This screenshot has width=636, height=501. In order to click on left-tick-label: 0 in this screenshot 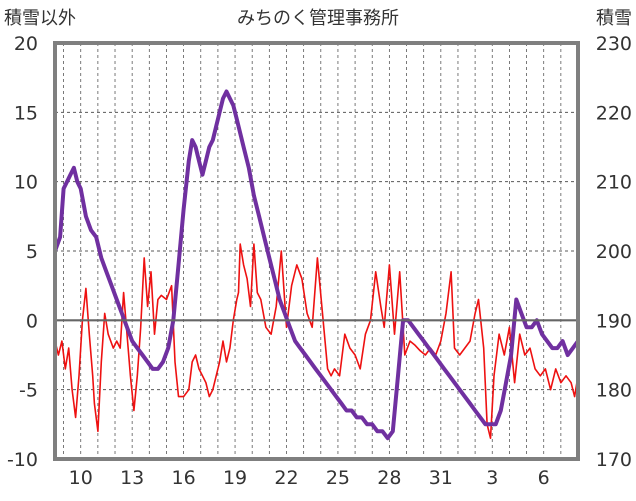, I will do `click(32, 321)`.